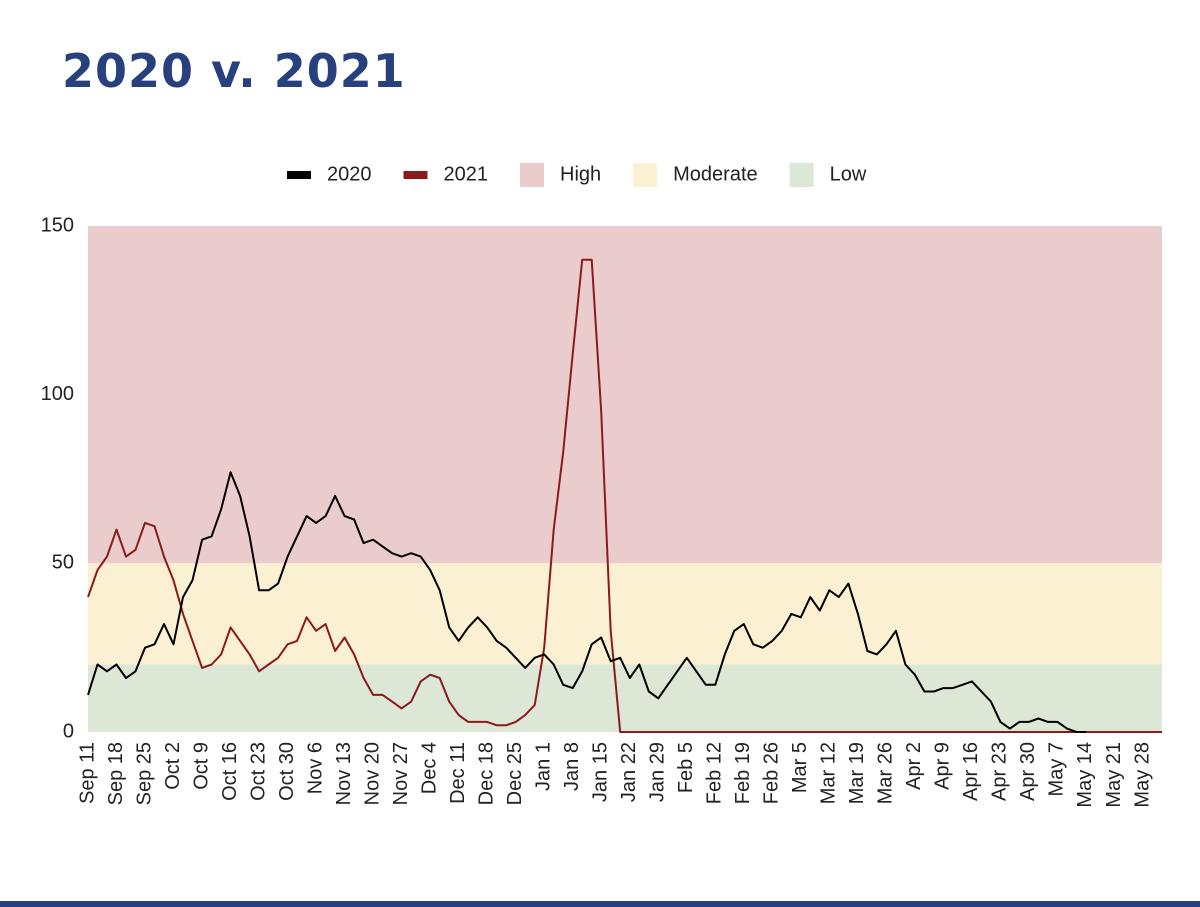 This screenshot has height=907, width=1200. Describe the element at coordinates (971, 771) in the screenshot. I see `x-tick-label: Apr 16` at that location.